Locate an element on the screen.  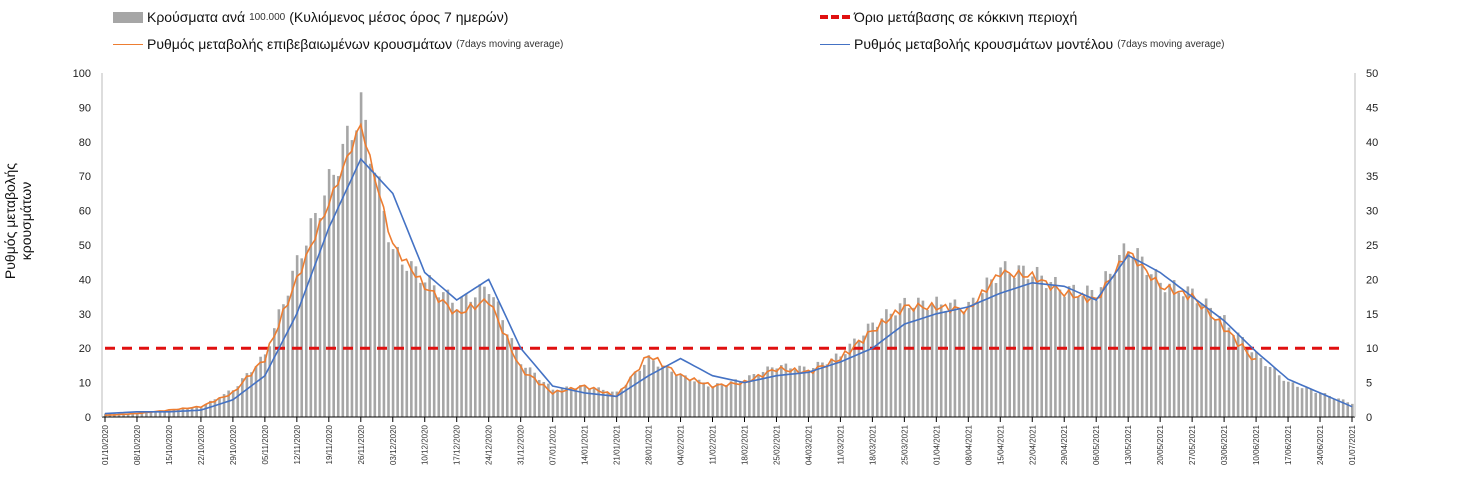
x-tick-label: 21/01/2021 is located at coordinates (617, 444).